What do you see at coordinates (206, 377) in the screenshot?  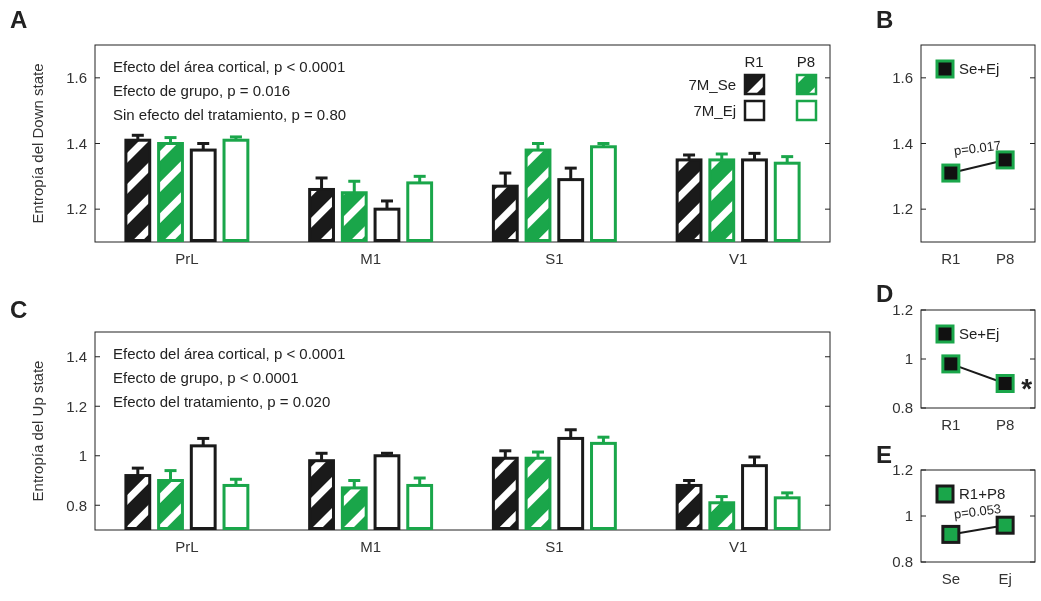 I see `annotation: Efecto de grupo, p < 0.0001` at bounding box center [206, 377].